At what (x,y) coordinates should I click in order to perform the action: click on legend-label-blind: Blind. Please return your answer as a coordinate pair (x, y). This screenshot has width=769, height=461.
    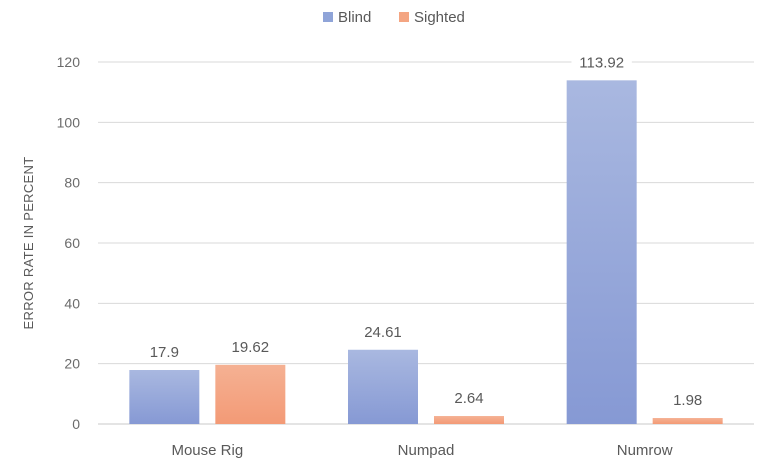
    Looking at the image, I should click on (354, 17).